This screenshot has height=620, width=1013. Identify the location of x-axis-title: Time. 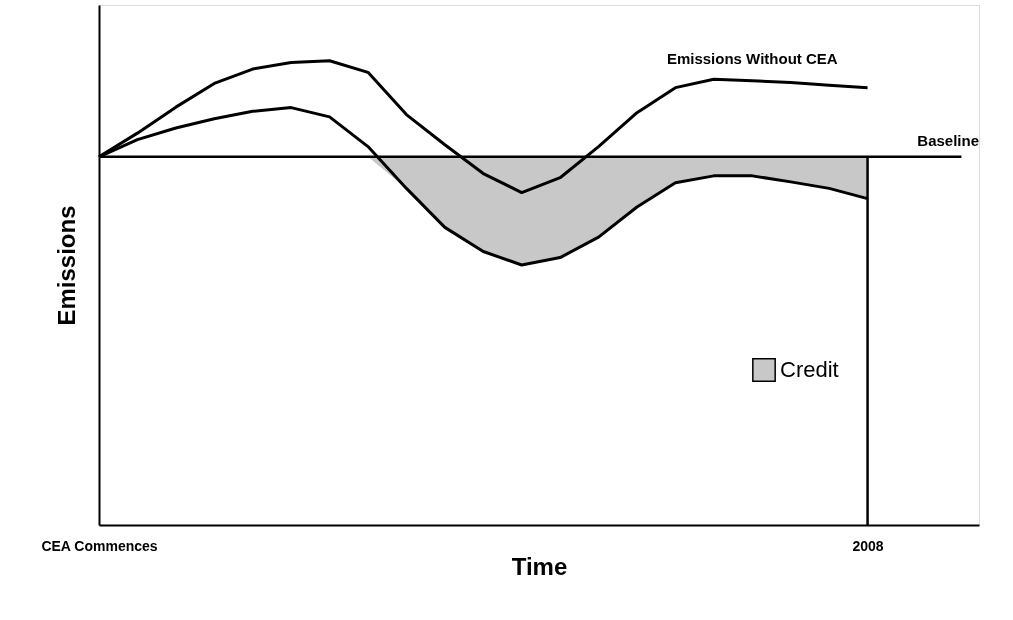
(539, 566).